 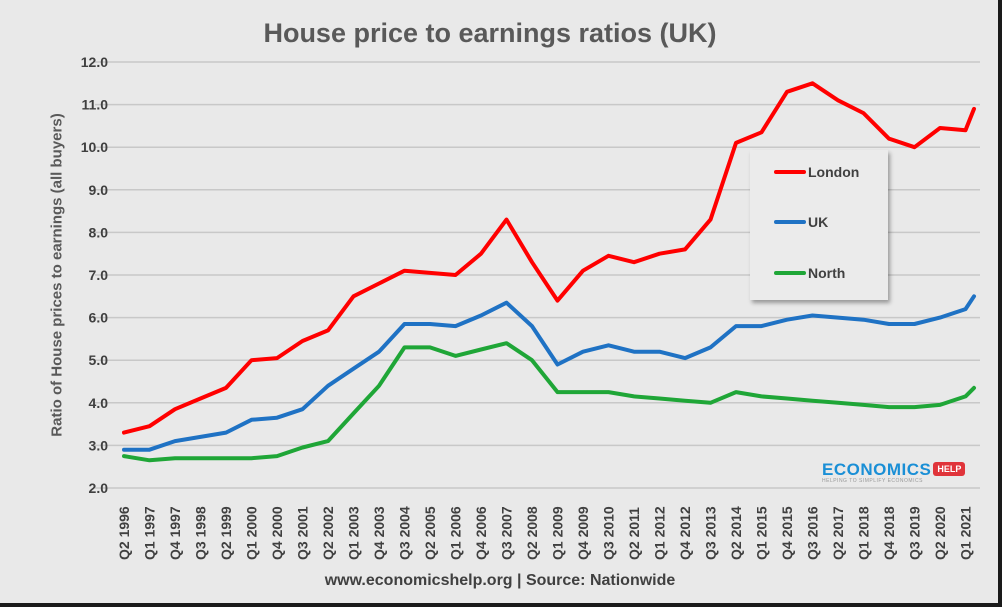 What do you see at coordinates (124, 533) in the screenshot?
I see `x-tick-label: Q2 1996` at bounding box center [124, 533].